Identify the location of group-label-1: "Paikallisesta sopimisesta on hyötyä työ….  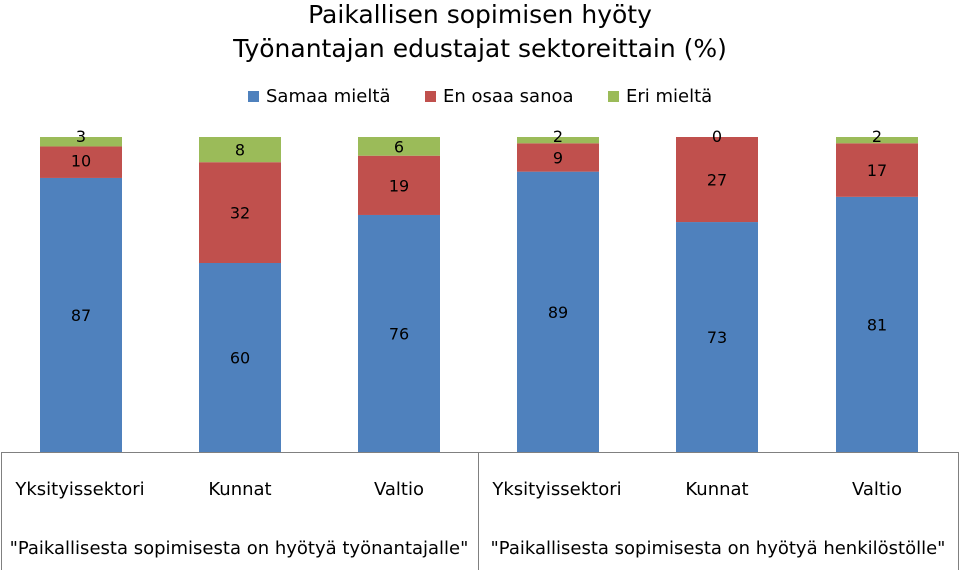
(239, 548).